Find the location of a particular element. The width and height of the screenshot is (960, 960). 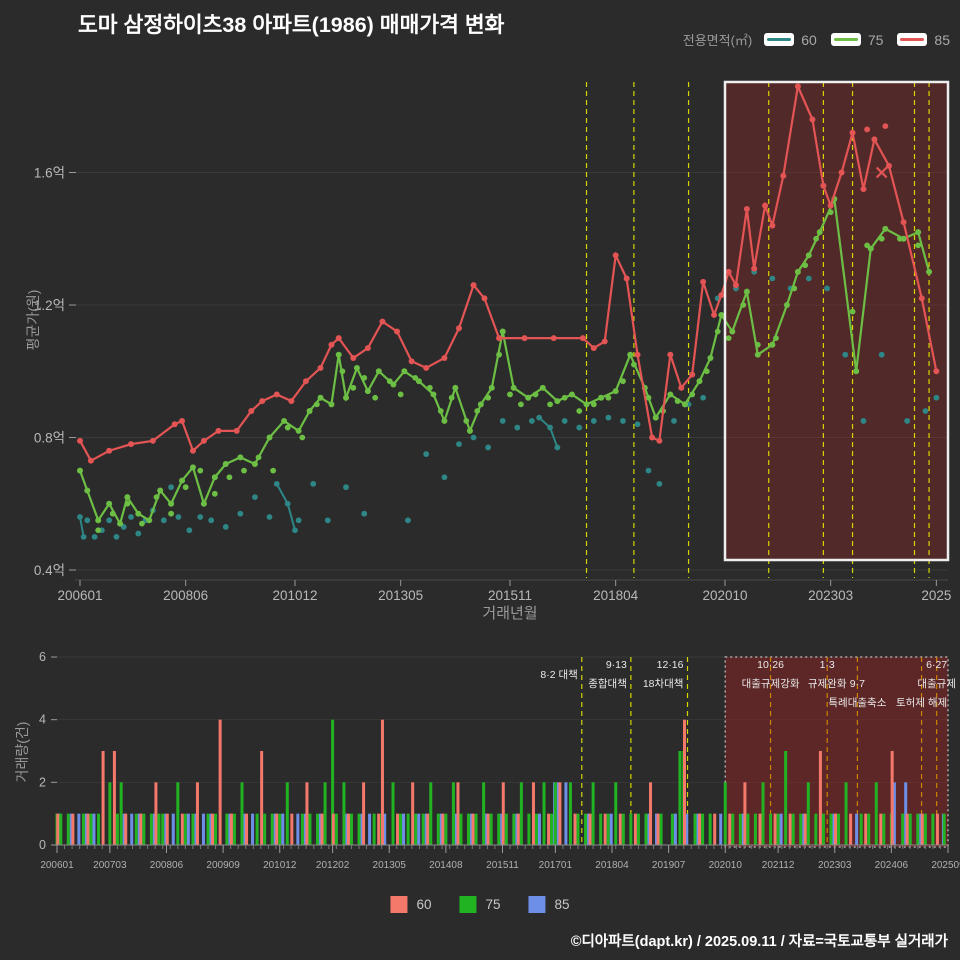

area-legend: 전용면적(㎡) 60 75 85 is located at coordinates (816, 39).